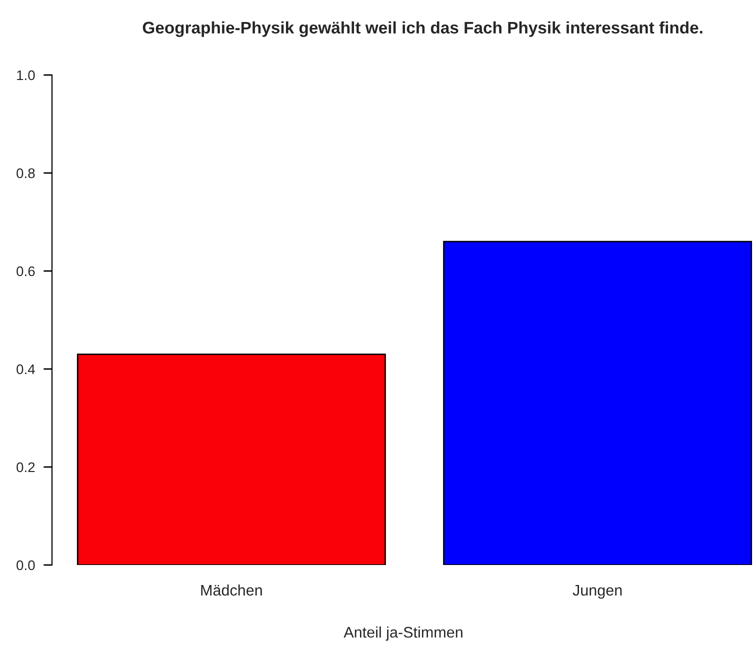 The image size is (755, 648). Describe the element at coordinates (25, 369) in the screenshot. I see `y-tick-label: 0.4` at that location.